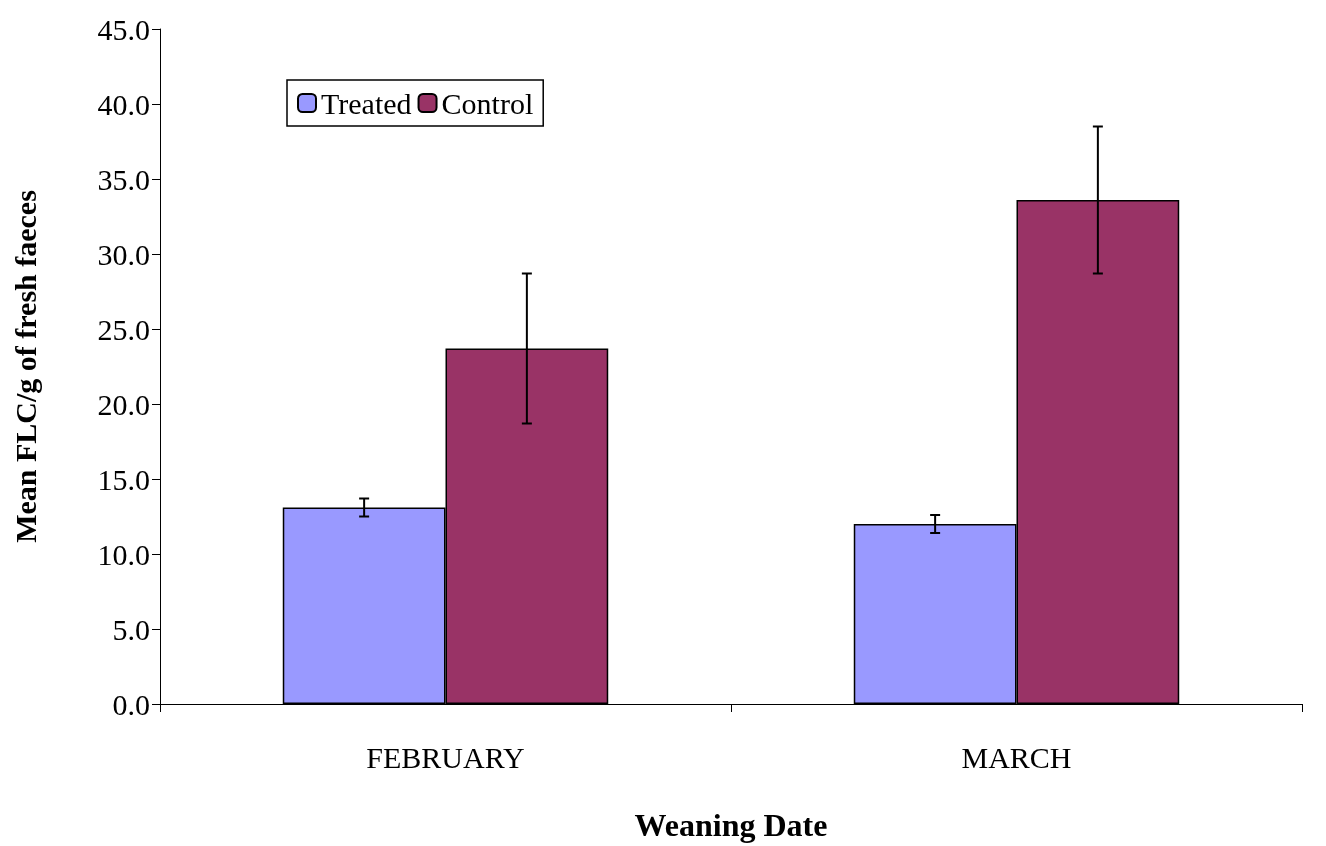 Image resolution: width=1326 pixels, height=846 pixels. Describe the element at coordinates (123, 554) in the screenshot. I see `y-tick-label: 10.0` at that location.